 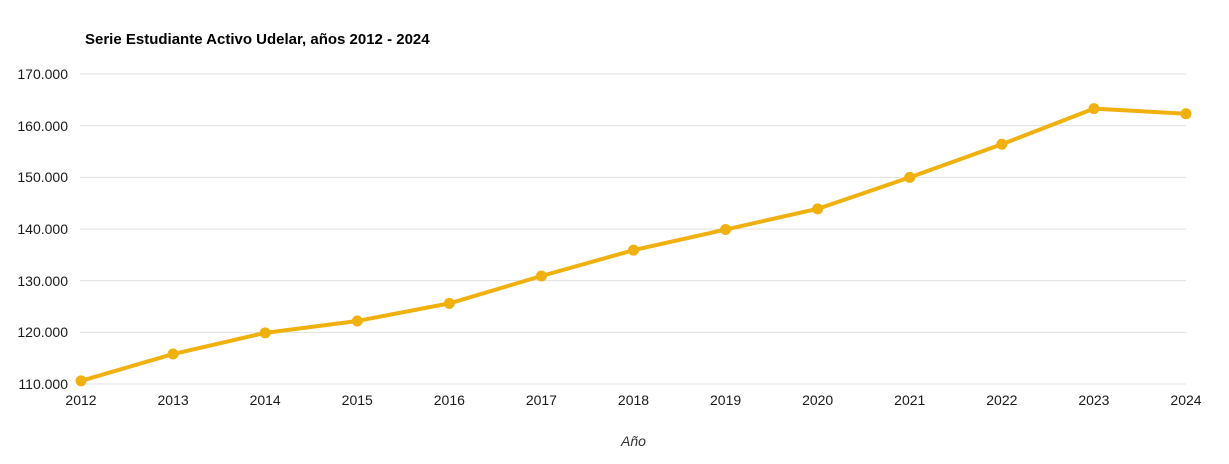 What do you see at coordinates (633, 441) in the screenshot?
I see `x-axis-title: Año` at bounding box center [633, 441].